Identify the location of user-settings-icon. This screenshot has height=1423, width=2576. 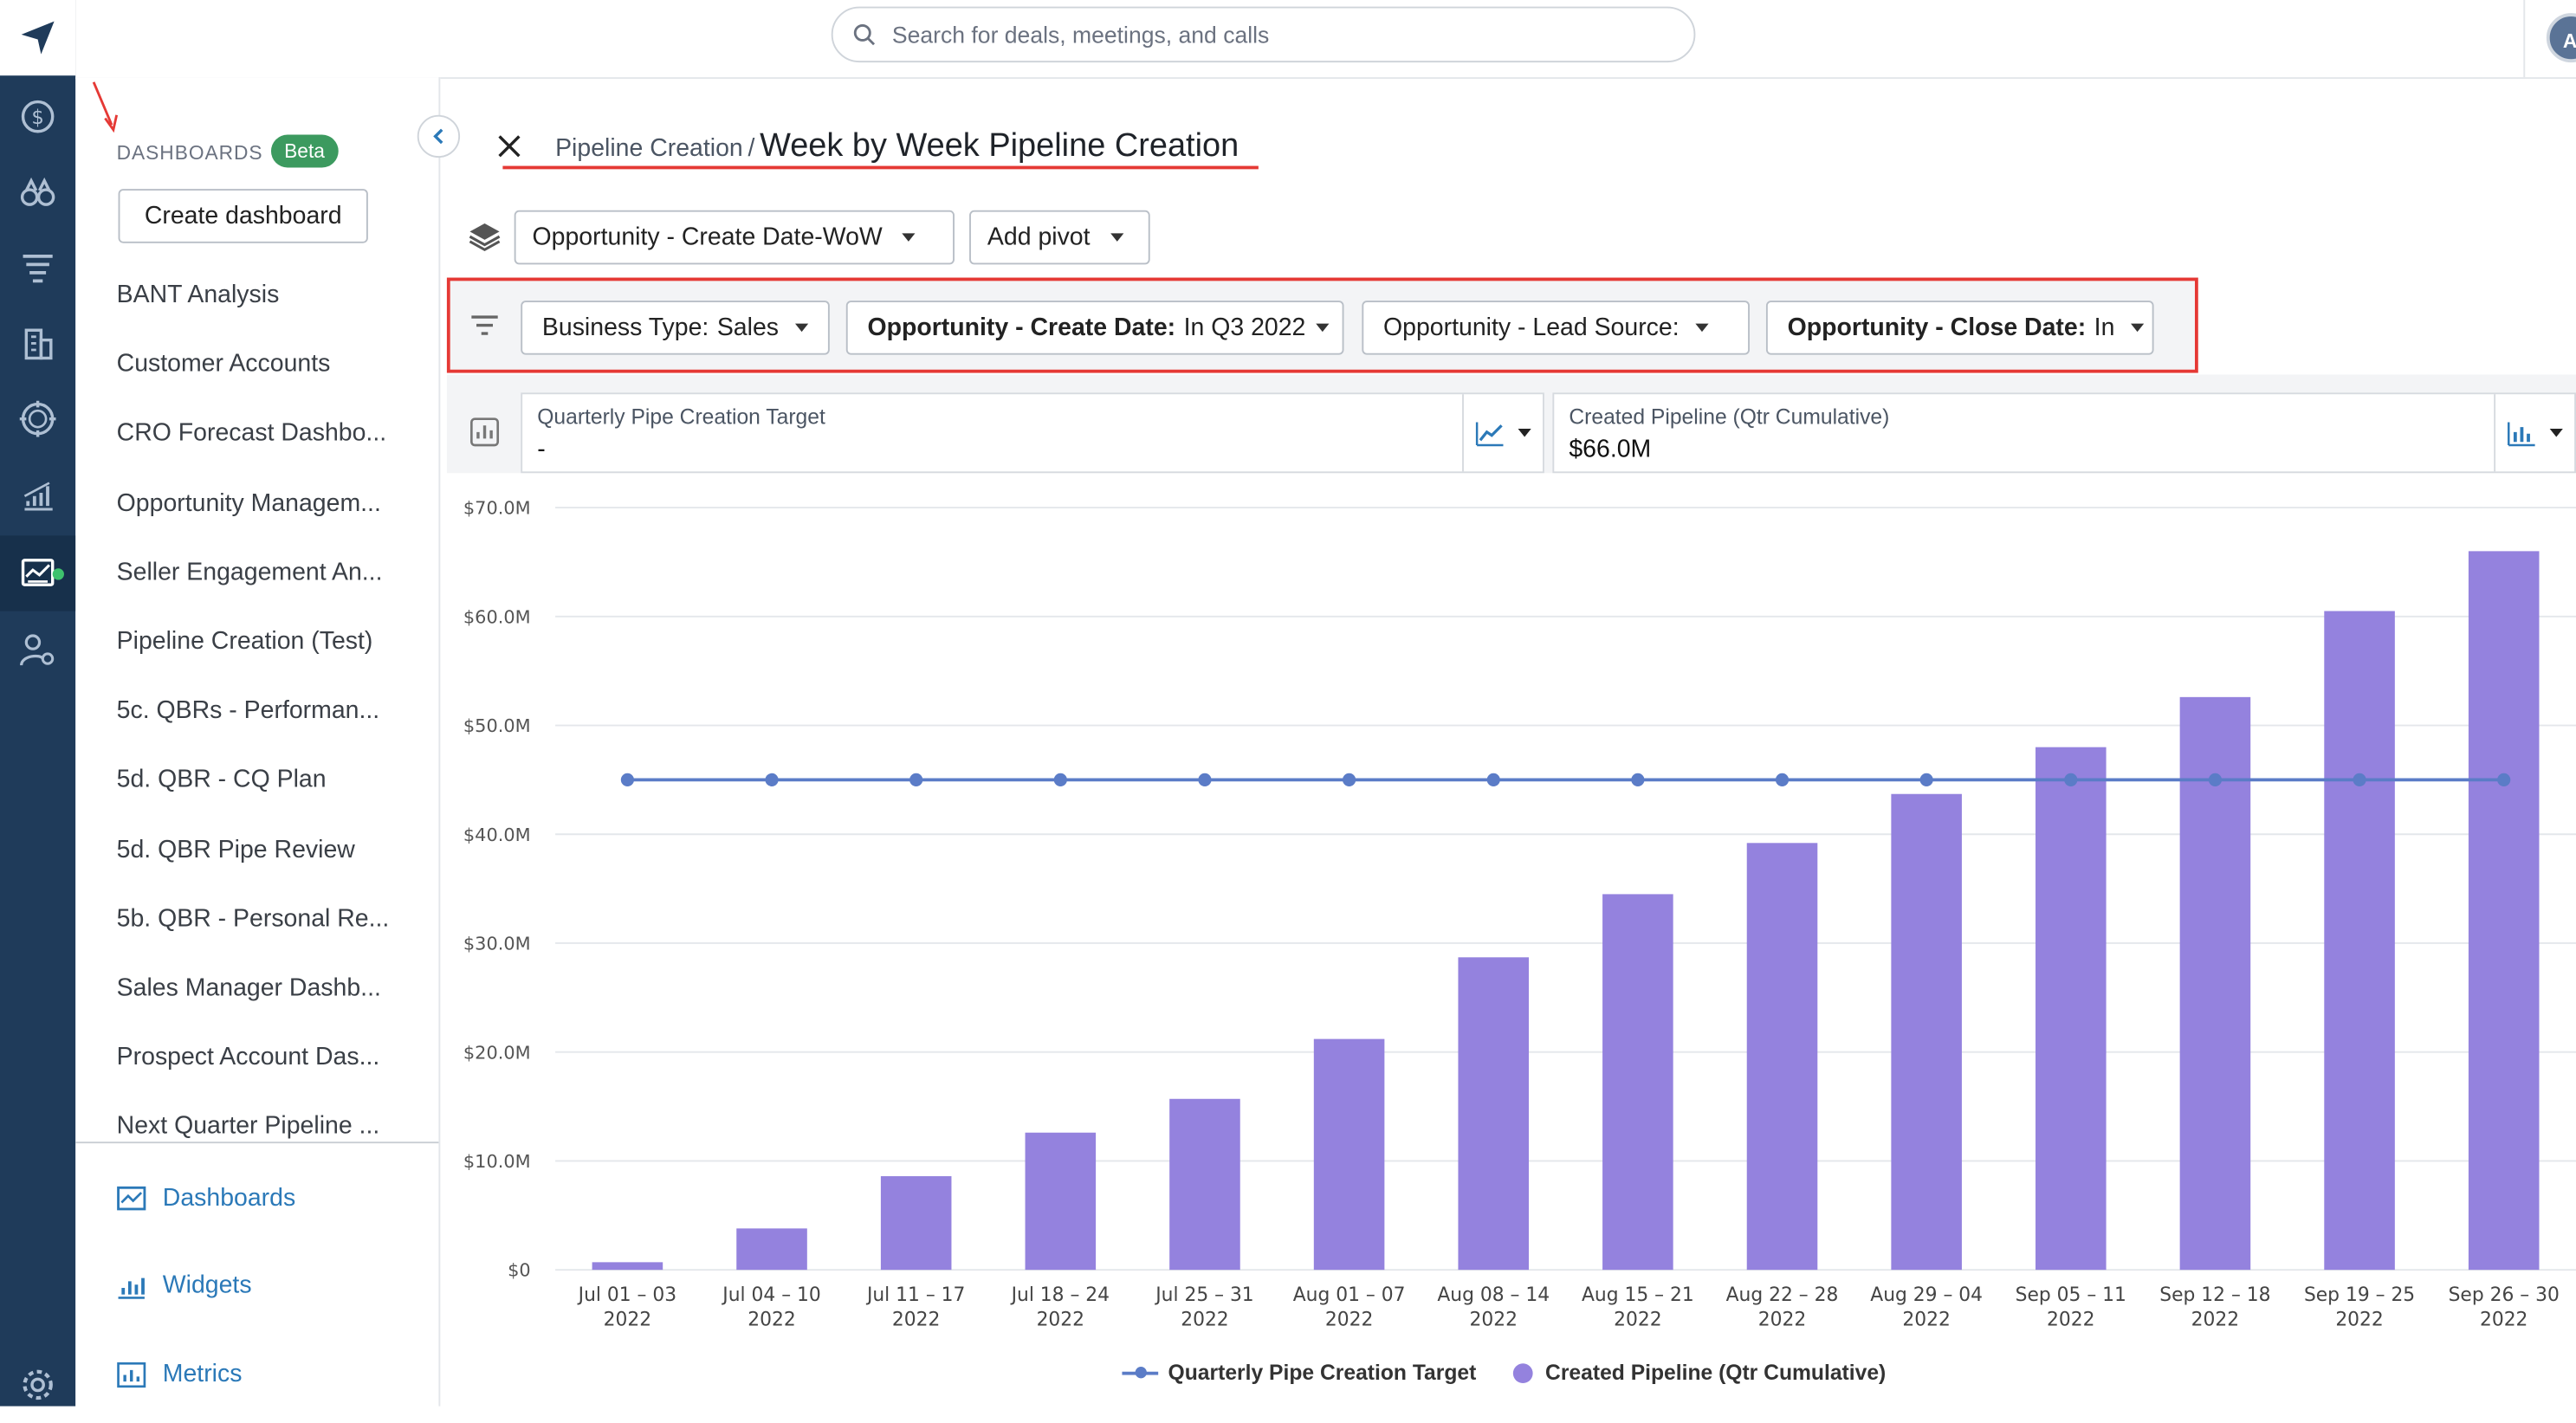
(37, 650).